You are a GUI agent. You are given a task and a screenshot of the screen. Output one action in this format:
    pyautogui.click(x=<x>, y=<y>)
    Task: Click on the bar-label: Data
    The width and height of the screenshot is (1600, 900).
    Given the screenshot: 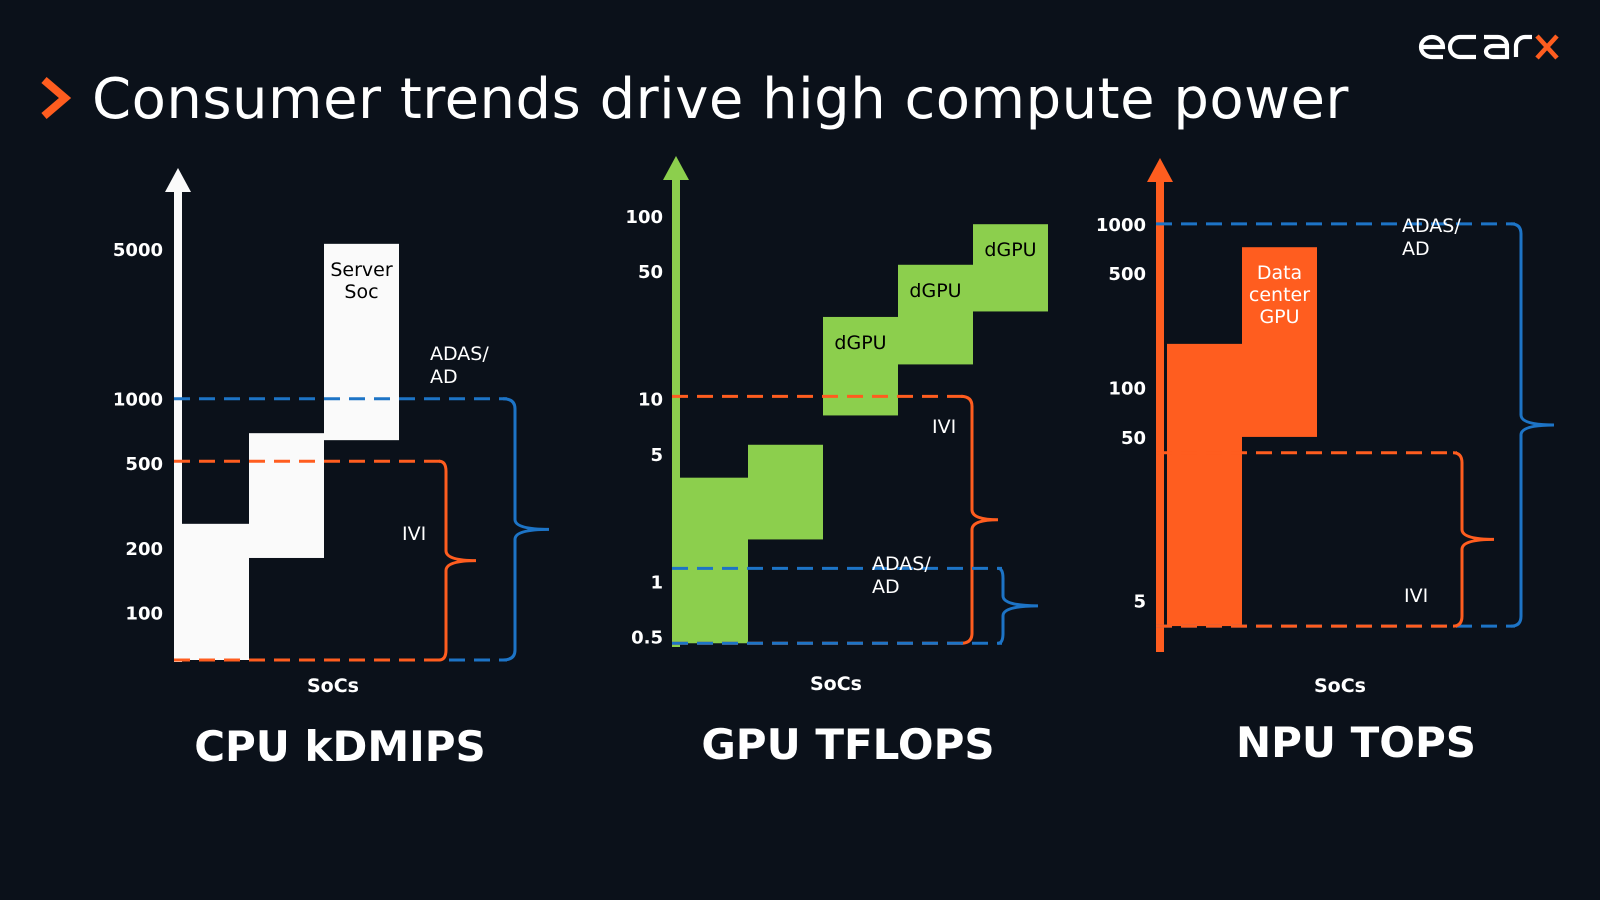 What is the action you would take?
    pyautogui.click(x=1279, y=273)
    